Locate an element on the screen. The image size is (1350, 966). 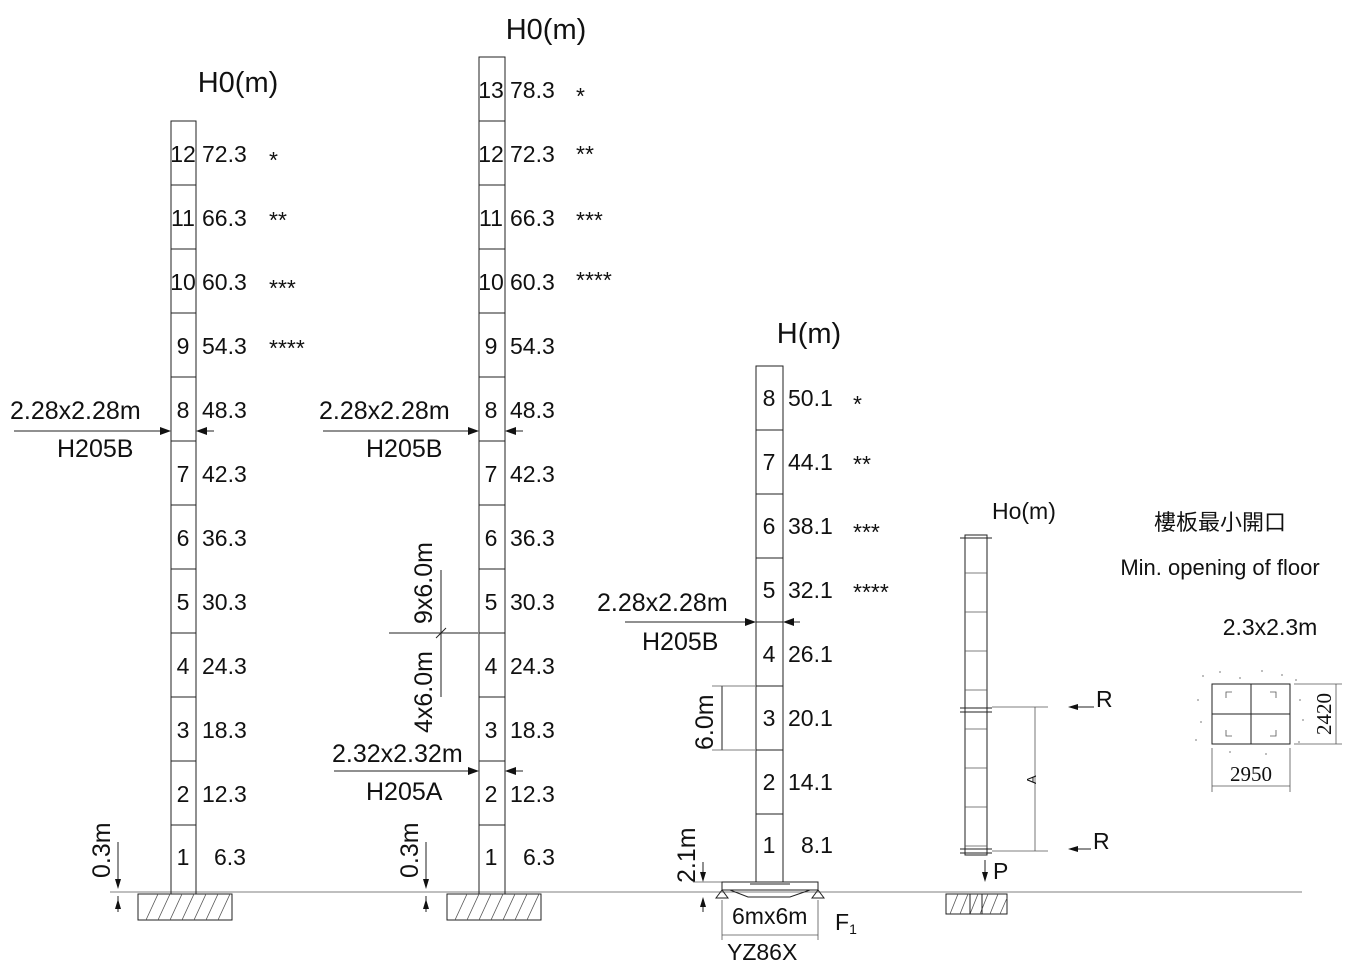
opening-size: 2.3x2.3m is located at coordinates (1270, 627).